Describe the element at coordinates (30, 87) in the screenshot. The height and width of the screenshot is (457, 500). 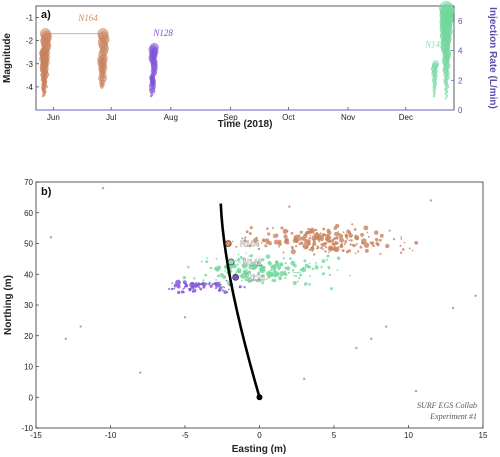
I see `panel-a-ytick-label: -4` at that location.